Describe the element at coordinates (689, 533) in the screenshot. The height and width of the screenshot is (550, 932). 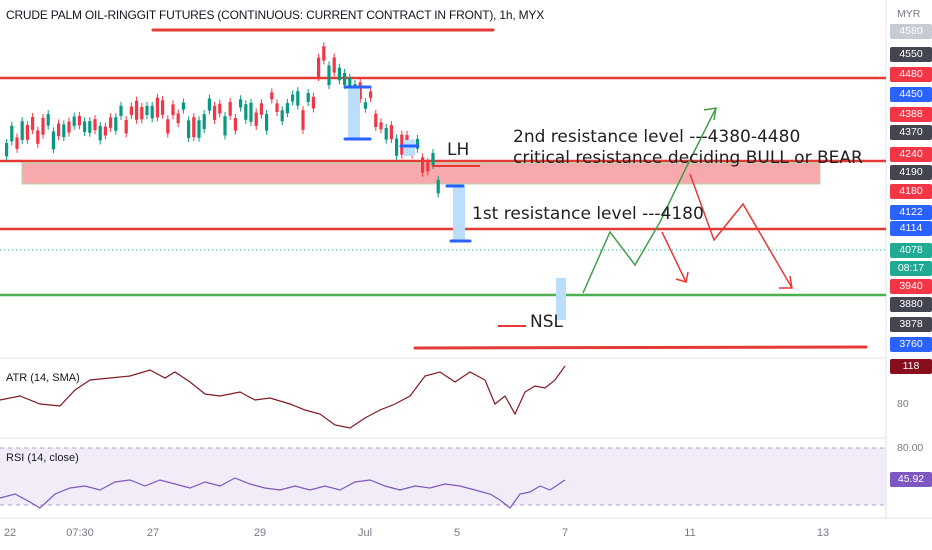
I see `time-tick-11: 11` at that location.